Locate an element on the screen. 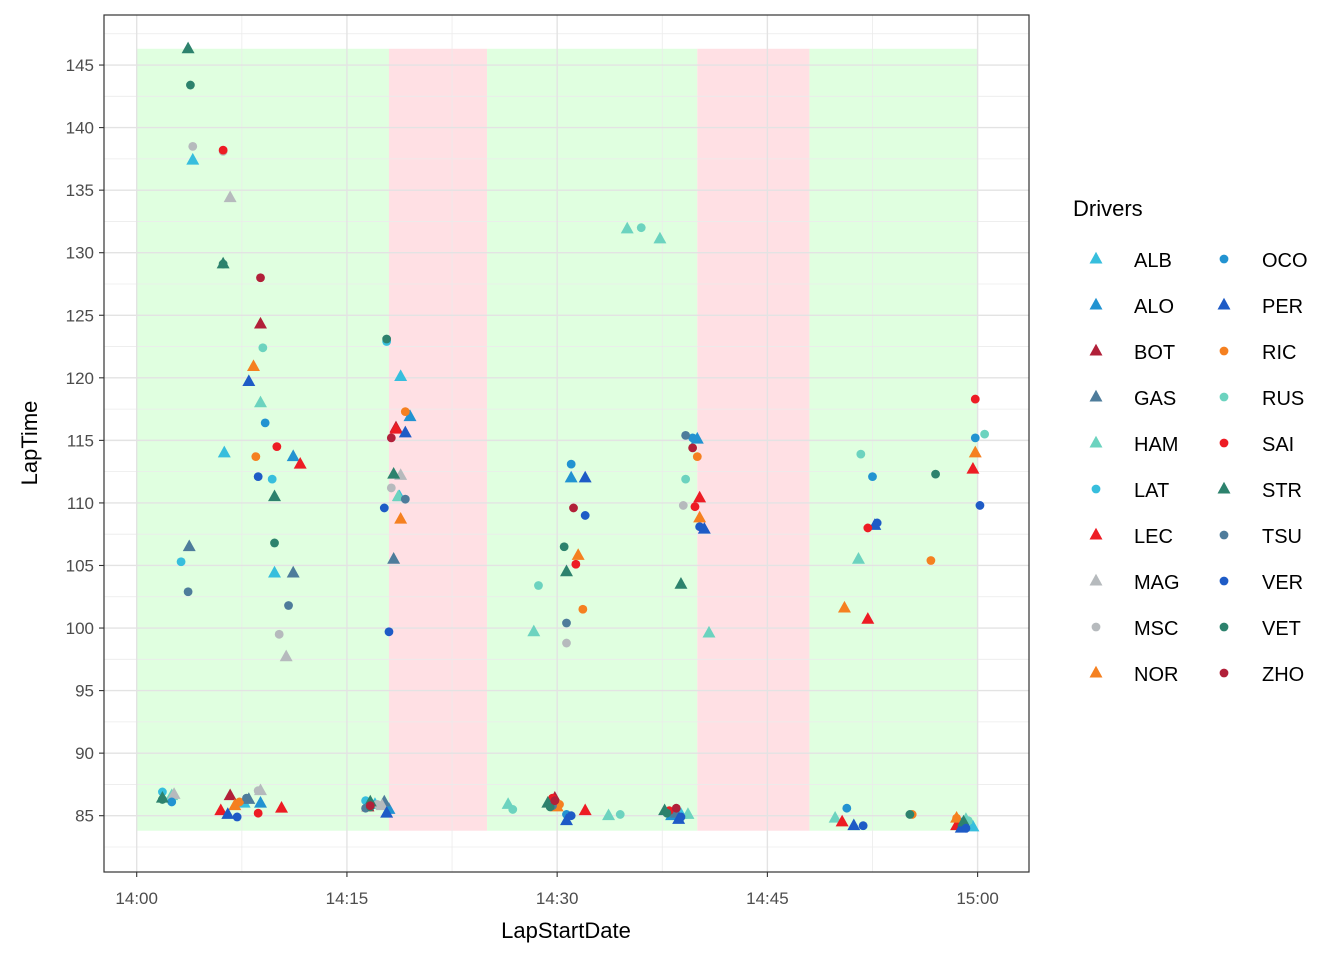 This screenshot has height=960, width=1344. legend-label-alo: ALO is located at coordinates (1154, 307).